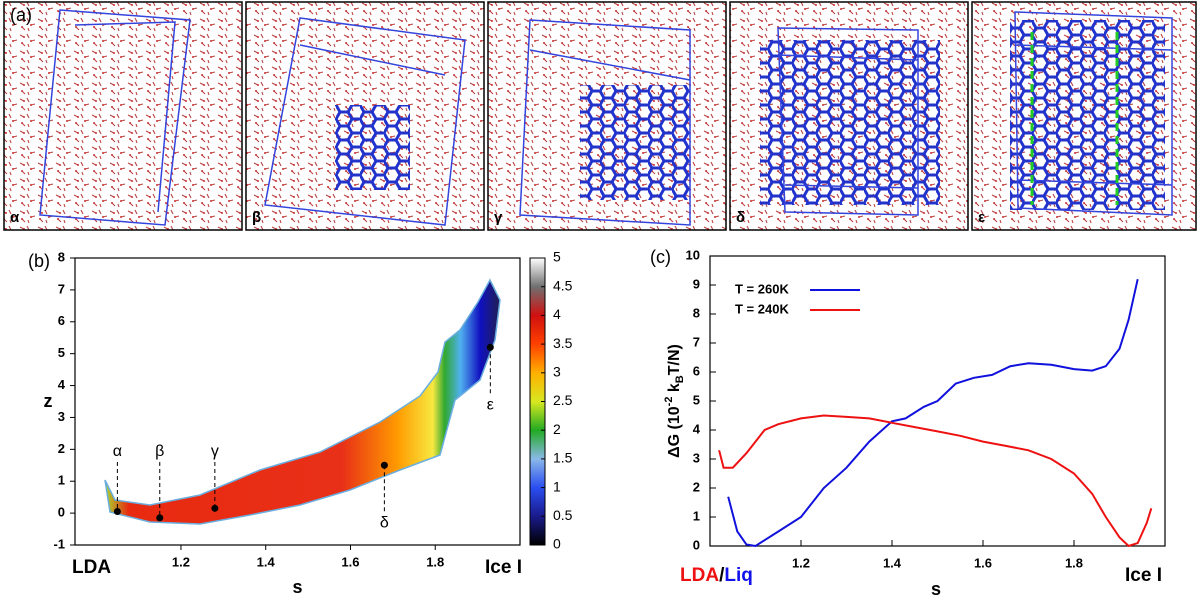 This screenshot has width=1200, height=604. What do you see at coordinates (48, 401) in the screenshot?
I see `y-axis-label: z` at bounding box center [48, 401].